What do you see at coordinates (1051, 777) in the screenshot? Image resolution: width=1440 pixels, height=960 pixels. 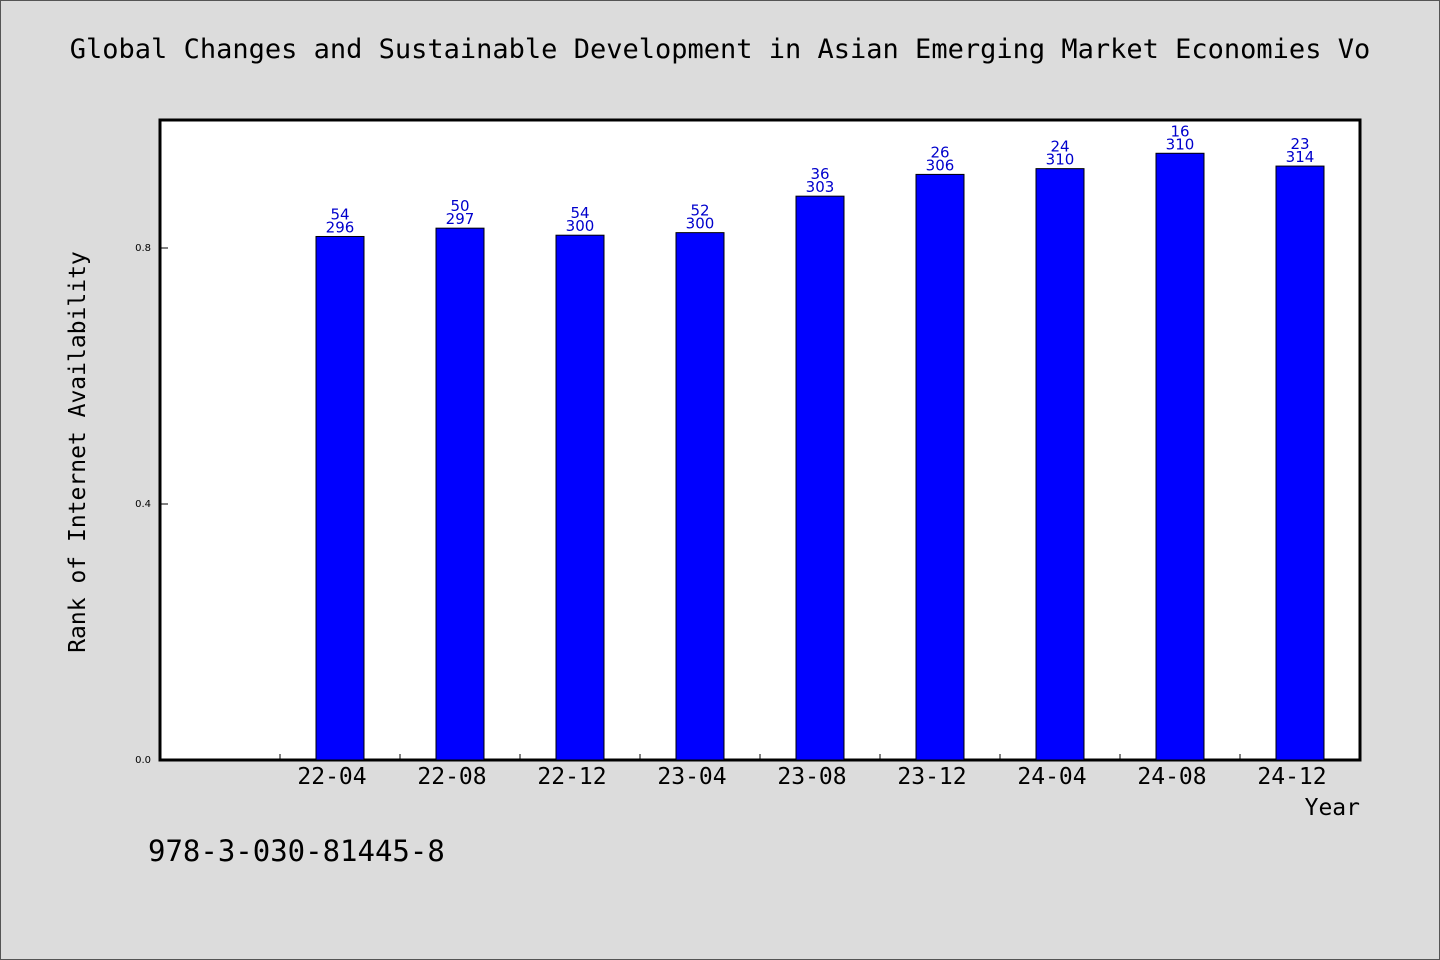 I see `x-tick-label: 24-04` at bounding box center [1051, 777].